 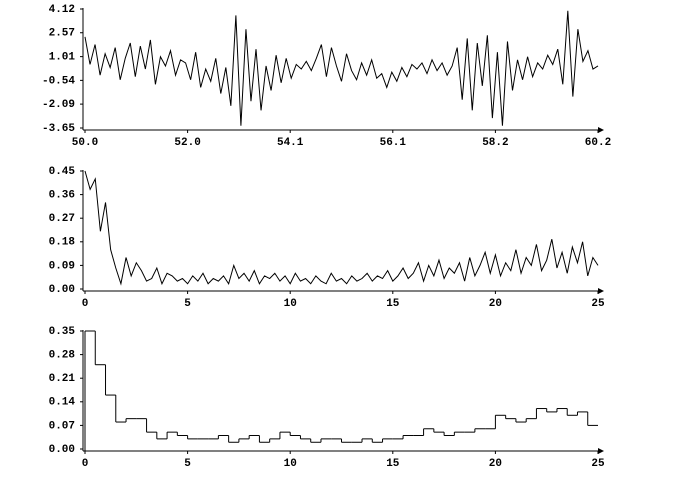 What do you see at coordinates (598, 143) in the screenshot?
I see `x-tick-label: 60.2` at bounding box center [598, 143].